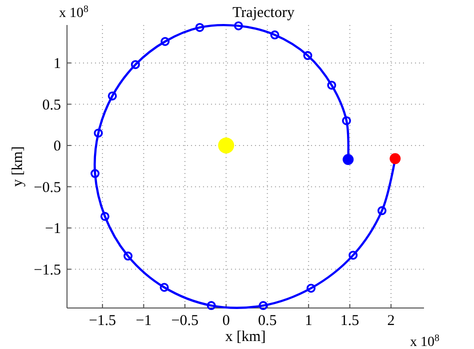 The width and height of the screenshot is (474, 349). Describe the element at coordinates (53, 229) in the screenshot. I see `y-tick-label: −1` at that location.